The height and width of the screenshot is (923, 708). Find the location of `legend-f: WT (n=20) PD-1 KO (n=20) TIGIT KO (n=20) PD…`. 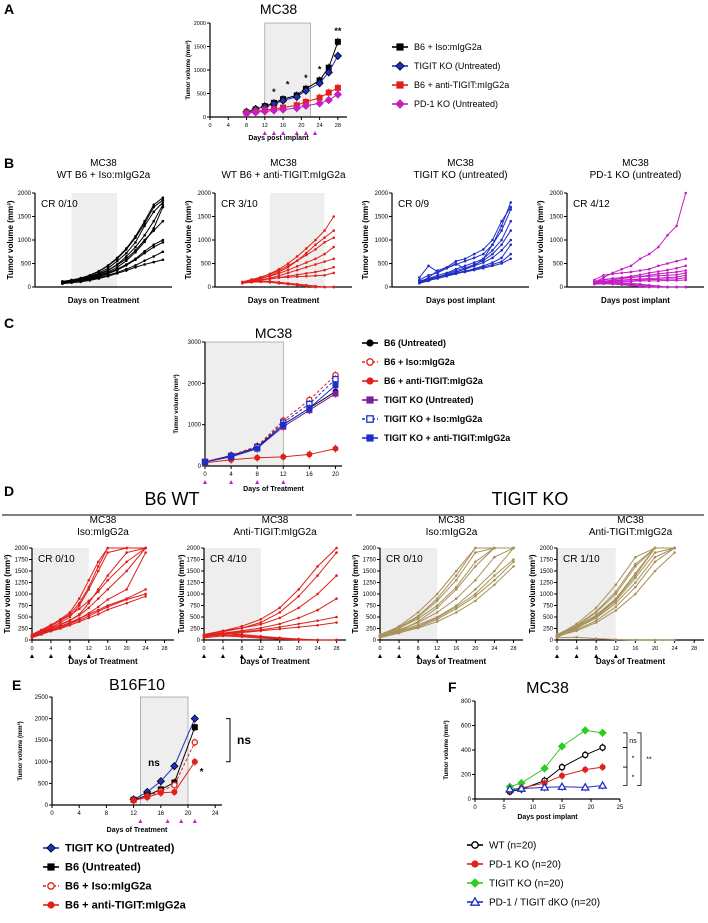

legend-f: WT (n=20) PD-1 KO (n=20) TIGIT KO (n=20) PD… is located at coordinates (533, 874).